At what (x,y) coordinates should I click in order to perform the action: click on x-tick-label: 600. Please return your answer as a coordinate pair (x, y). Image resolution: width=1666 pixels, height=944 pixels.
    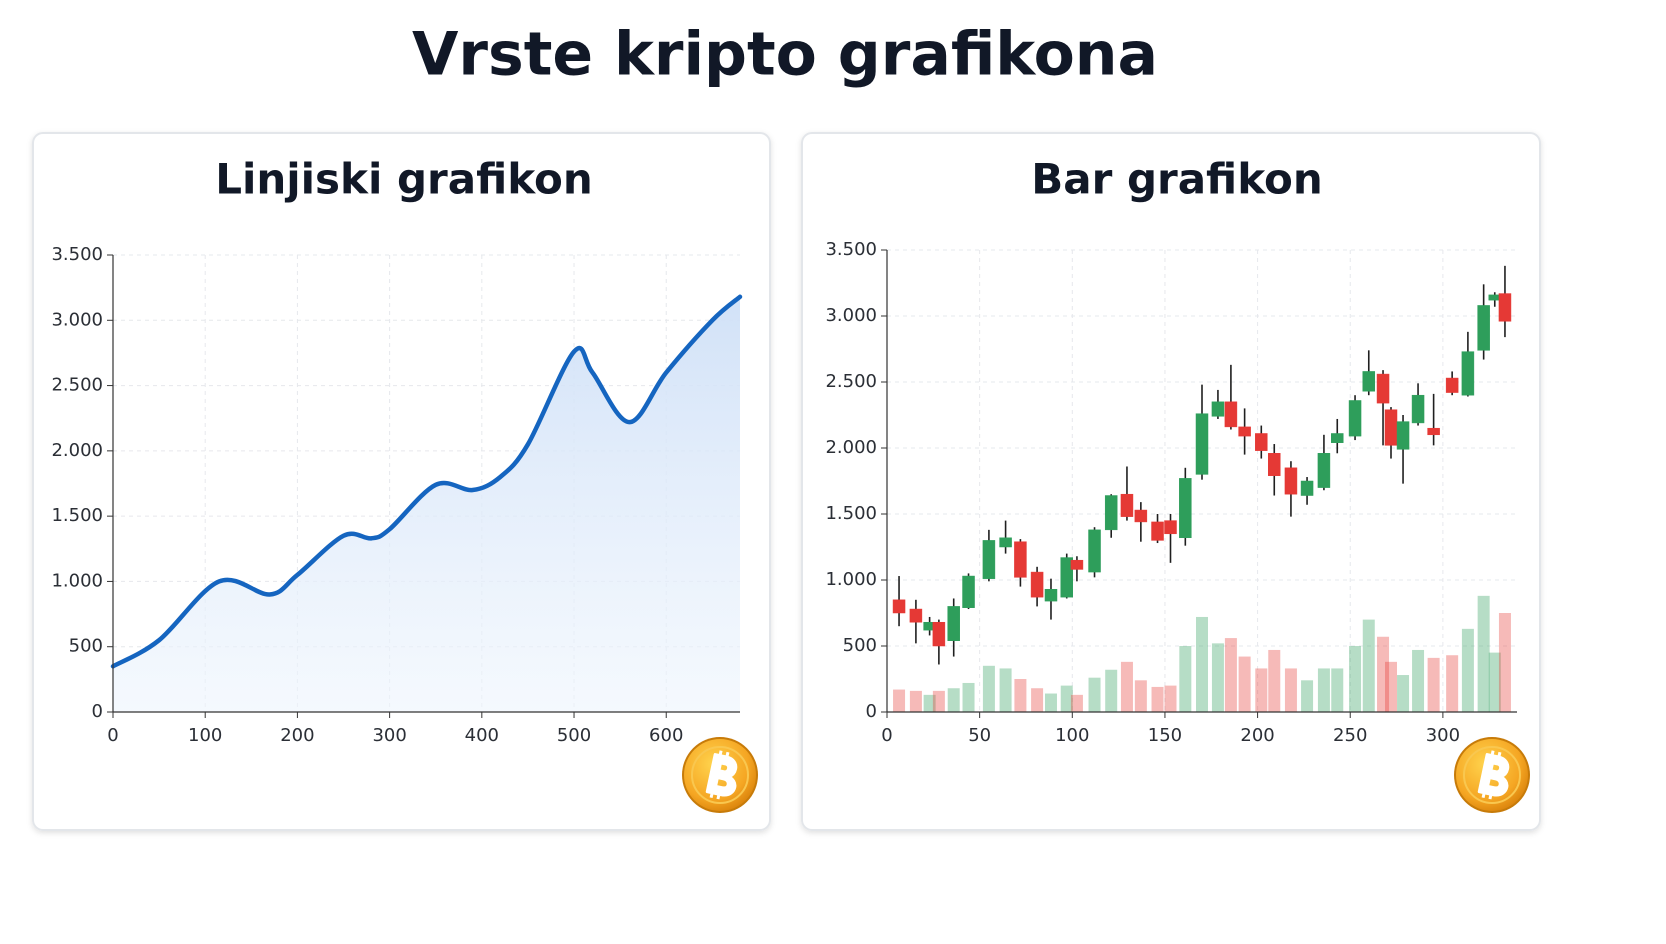
    Looking at the image, I should click on (666, 735).